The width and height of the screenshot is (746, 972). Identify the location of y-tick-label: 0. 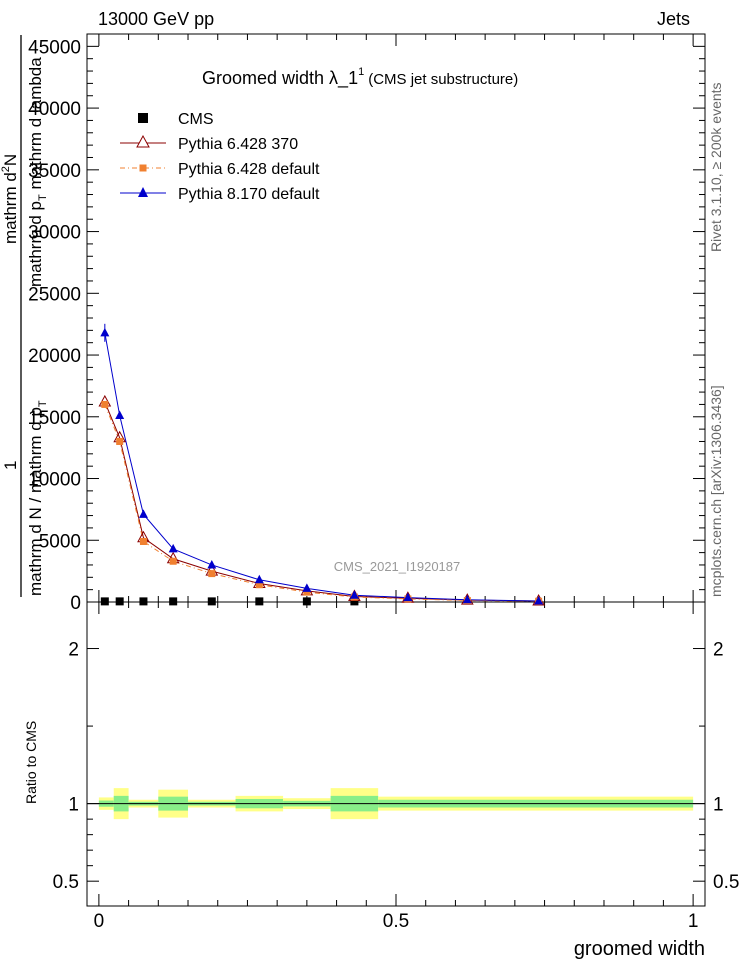
(75, 603).